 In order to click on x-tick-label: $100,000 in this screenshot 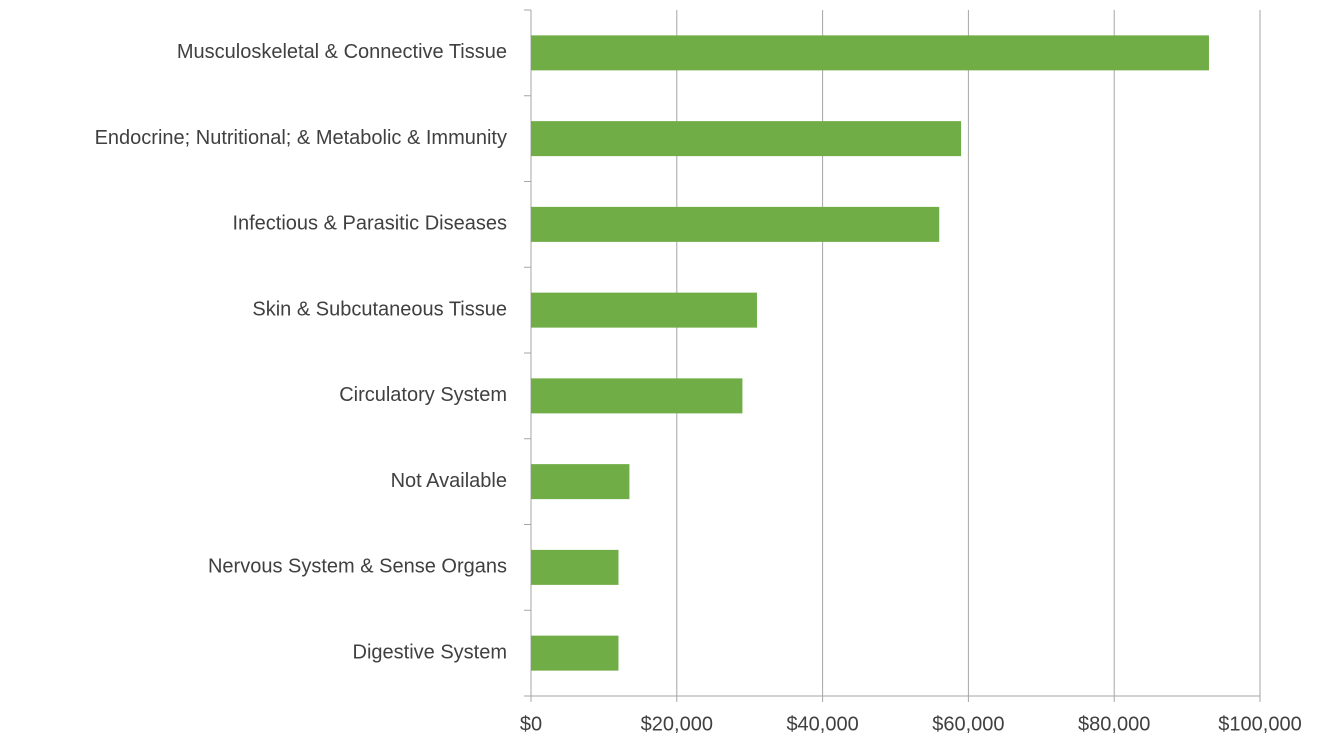, I will do `click(1259, 724)`.